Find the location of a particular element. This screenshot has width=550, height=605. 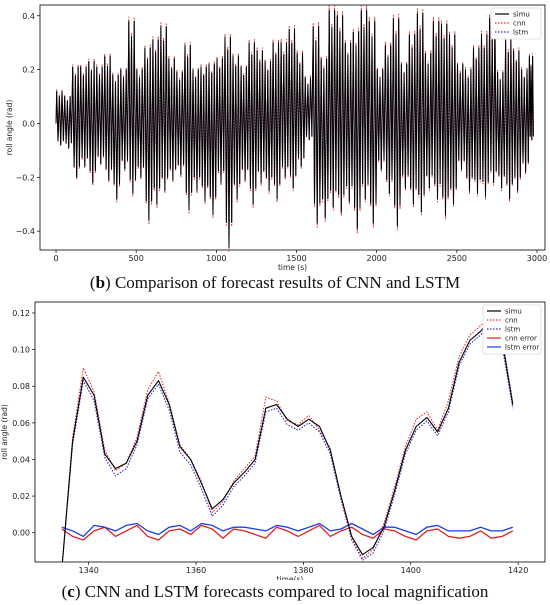

top-ytick-label: −0.4 is located at coordinates (25, 231).